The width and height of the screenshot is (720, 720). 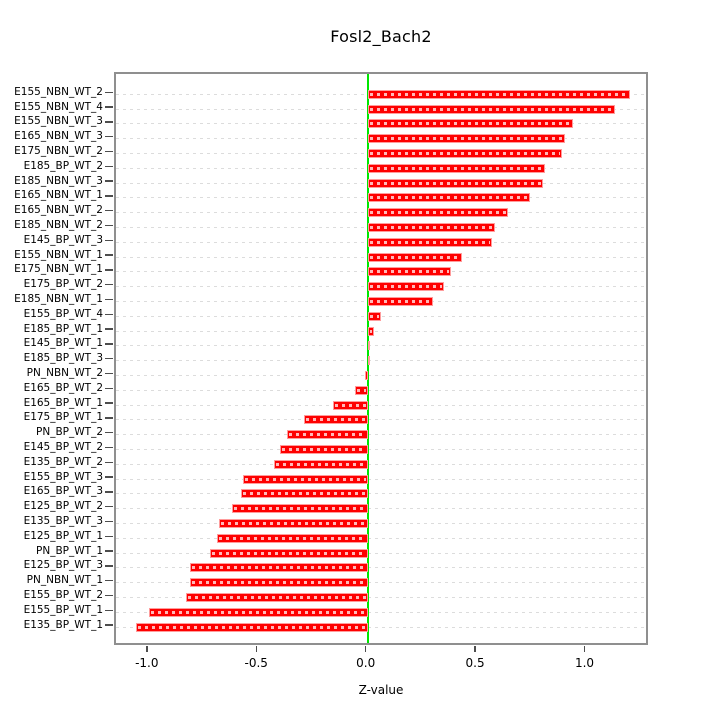 I want to click on y-axis-label: E135_BP_WT_1, so click(x=63, y=624).